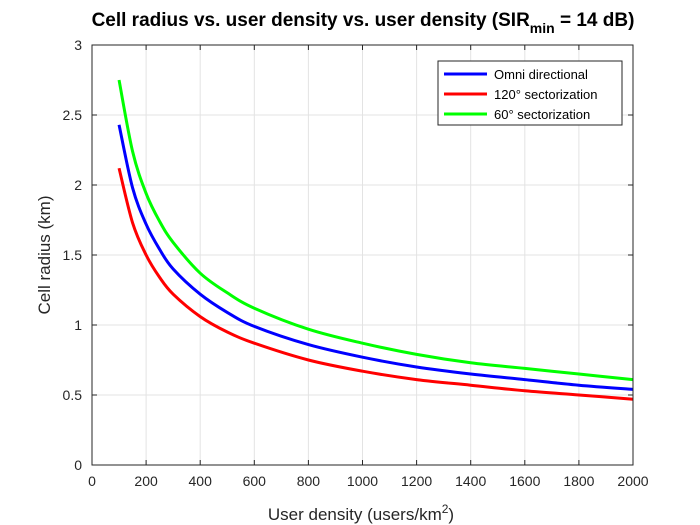 This screenshot has height=525, width=700. What do you see at coordinates (73, 395) in the screenshot?
I see `y-tick-label: 0.5` at bounding box center [73, 395].